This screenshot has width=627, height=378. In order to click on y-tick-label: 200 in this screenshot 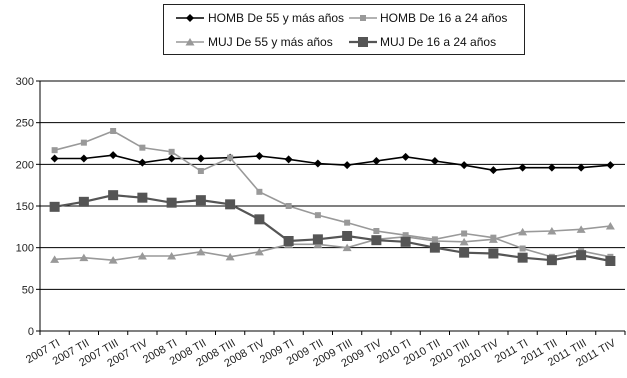, I will do `click(25, 165)`.